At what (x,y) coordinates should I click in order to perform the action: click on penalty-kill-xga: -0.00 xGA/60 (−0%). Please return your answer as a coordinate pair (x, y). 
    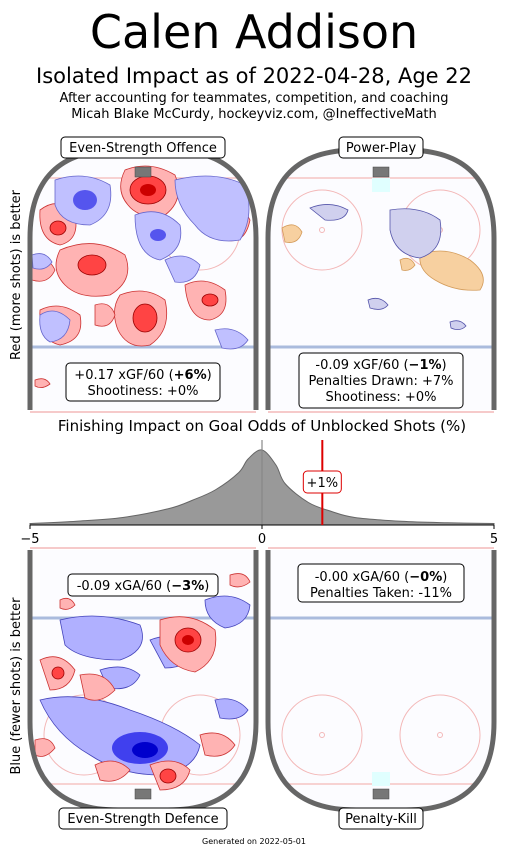
    Looking at the image, I should click on (381, 577).